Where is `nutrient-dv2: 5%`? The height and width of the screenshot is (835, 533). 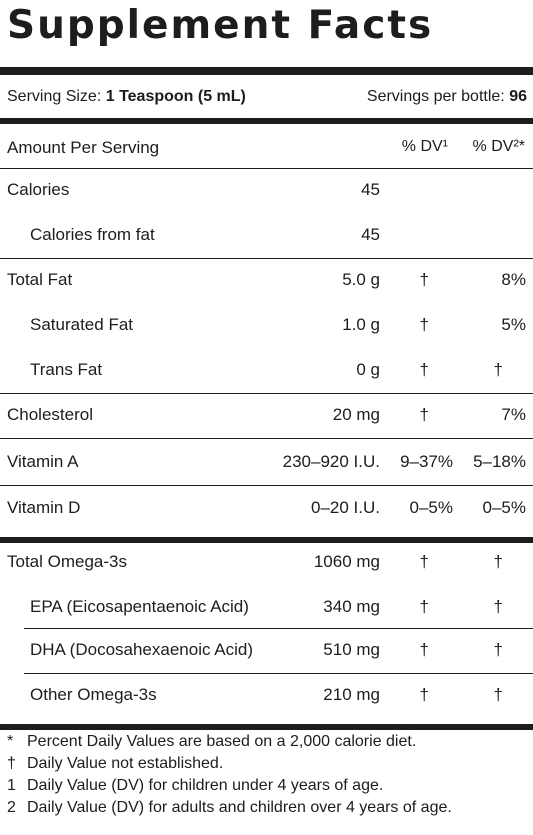
nutrient-dv2: 5% is located at coordinates (513, 324).